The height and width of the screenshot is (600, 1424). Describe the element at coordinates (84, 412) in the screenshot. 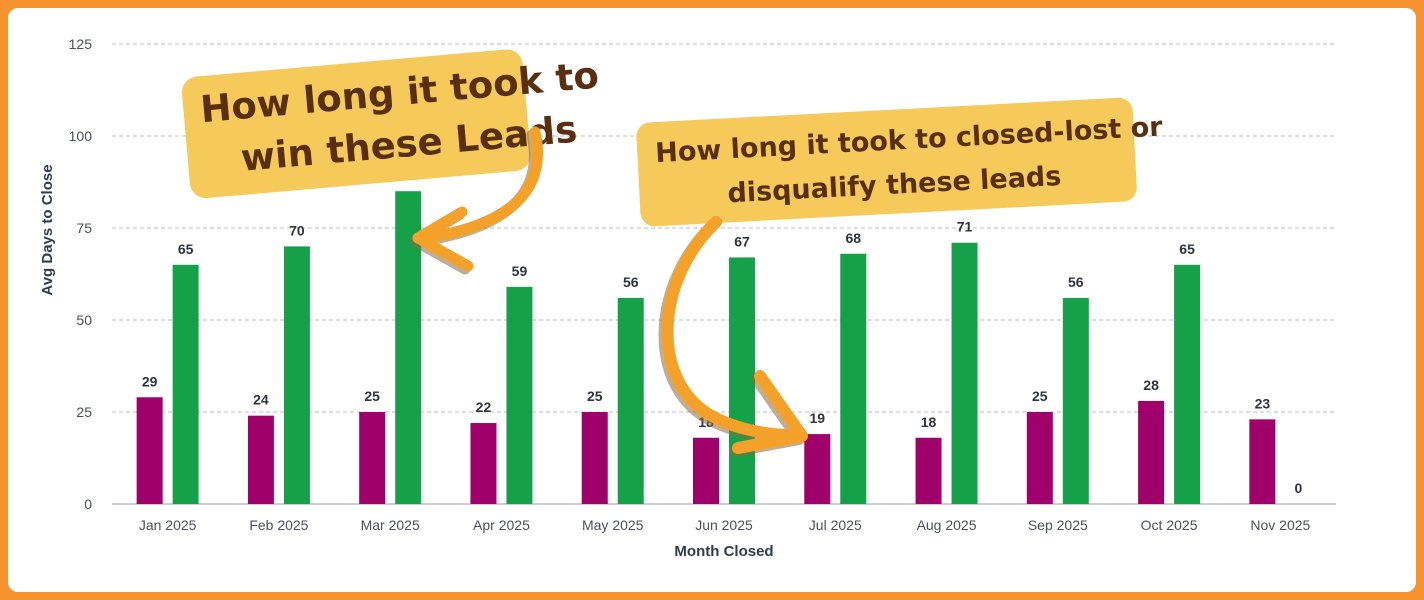

I see `y-tick-label: 25` at that location.